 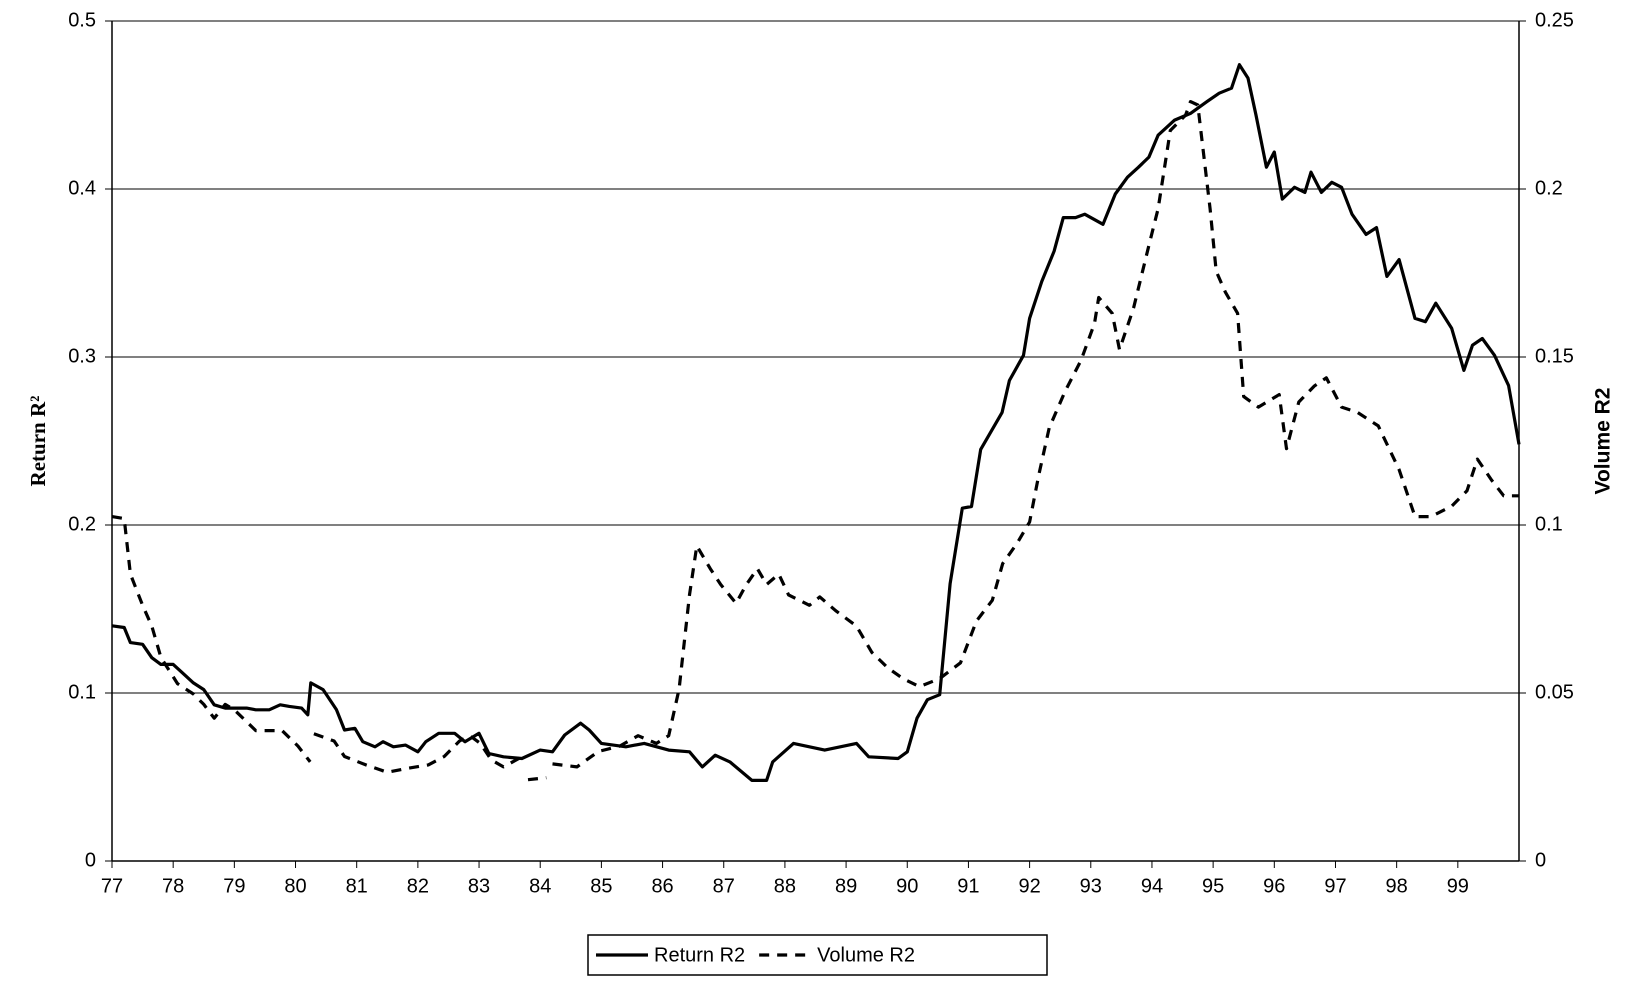 I want to click on y-tick-label: 0.5, so click(x=82, y=20).